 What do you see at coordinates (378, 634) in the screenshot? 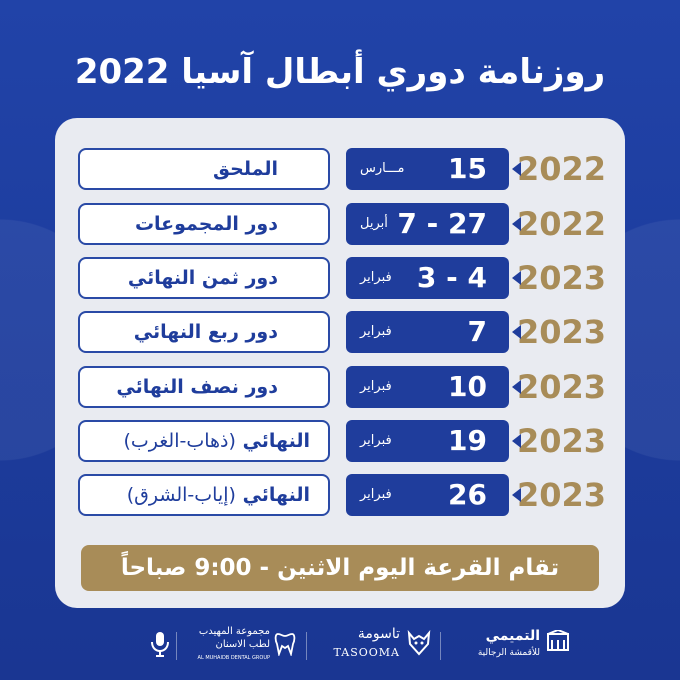
I see `tasooma-name-ar: تاسومة` at bounding box center [378, 634].